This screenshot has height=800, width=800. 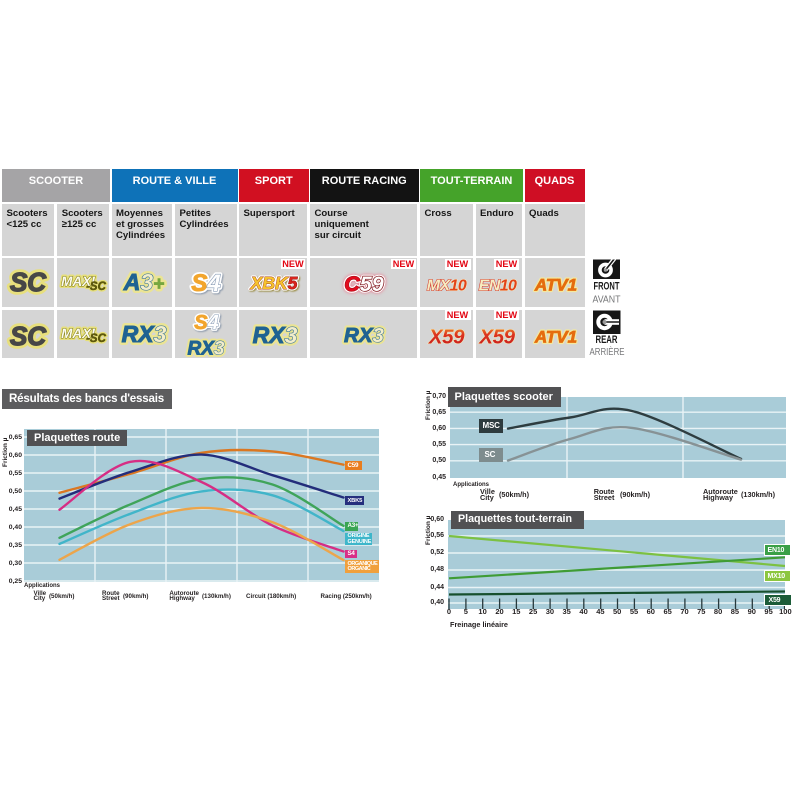 What do you see at coordinates (607, 340) in the screenshot?
I see `svg-text: REAR` at bounding box center [607, 340].